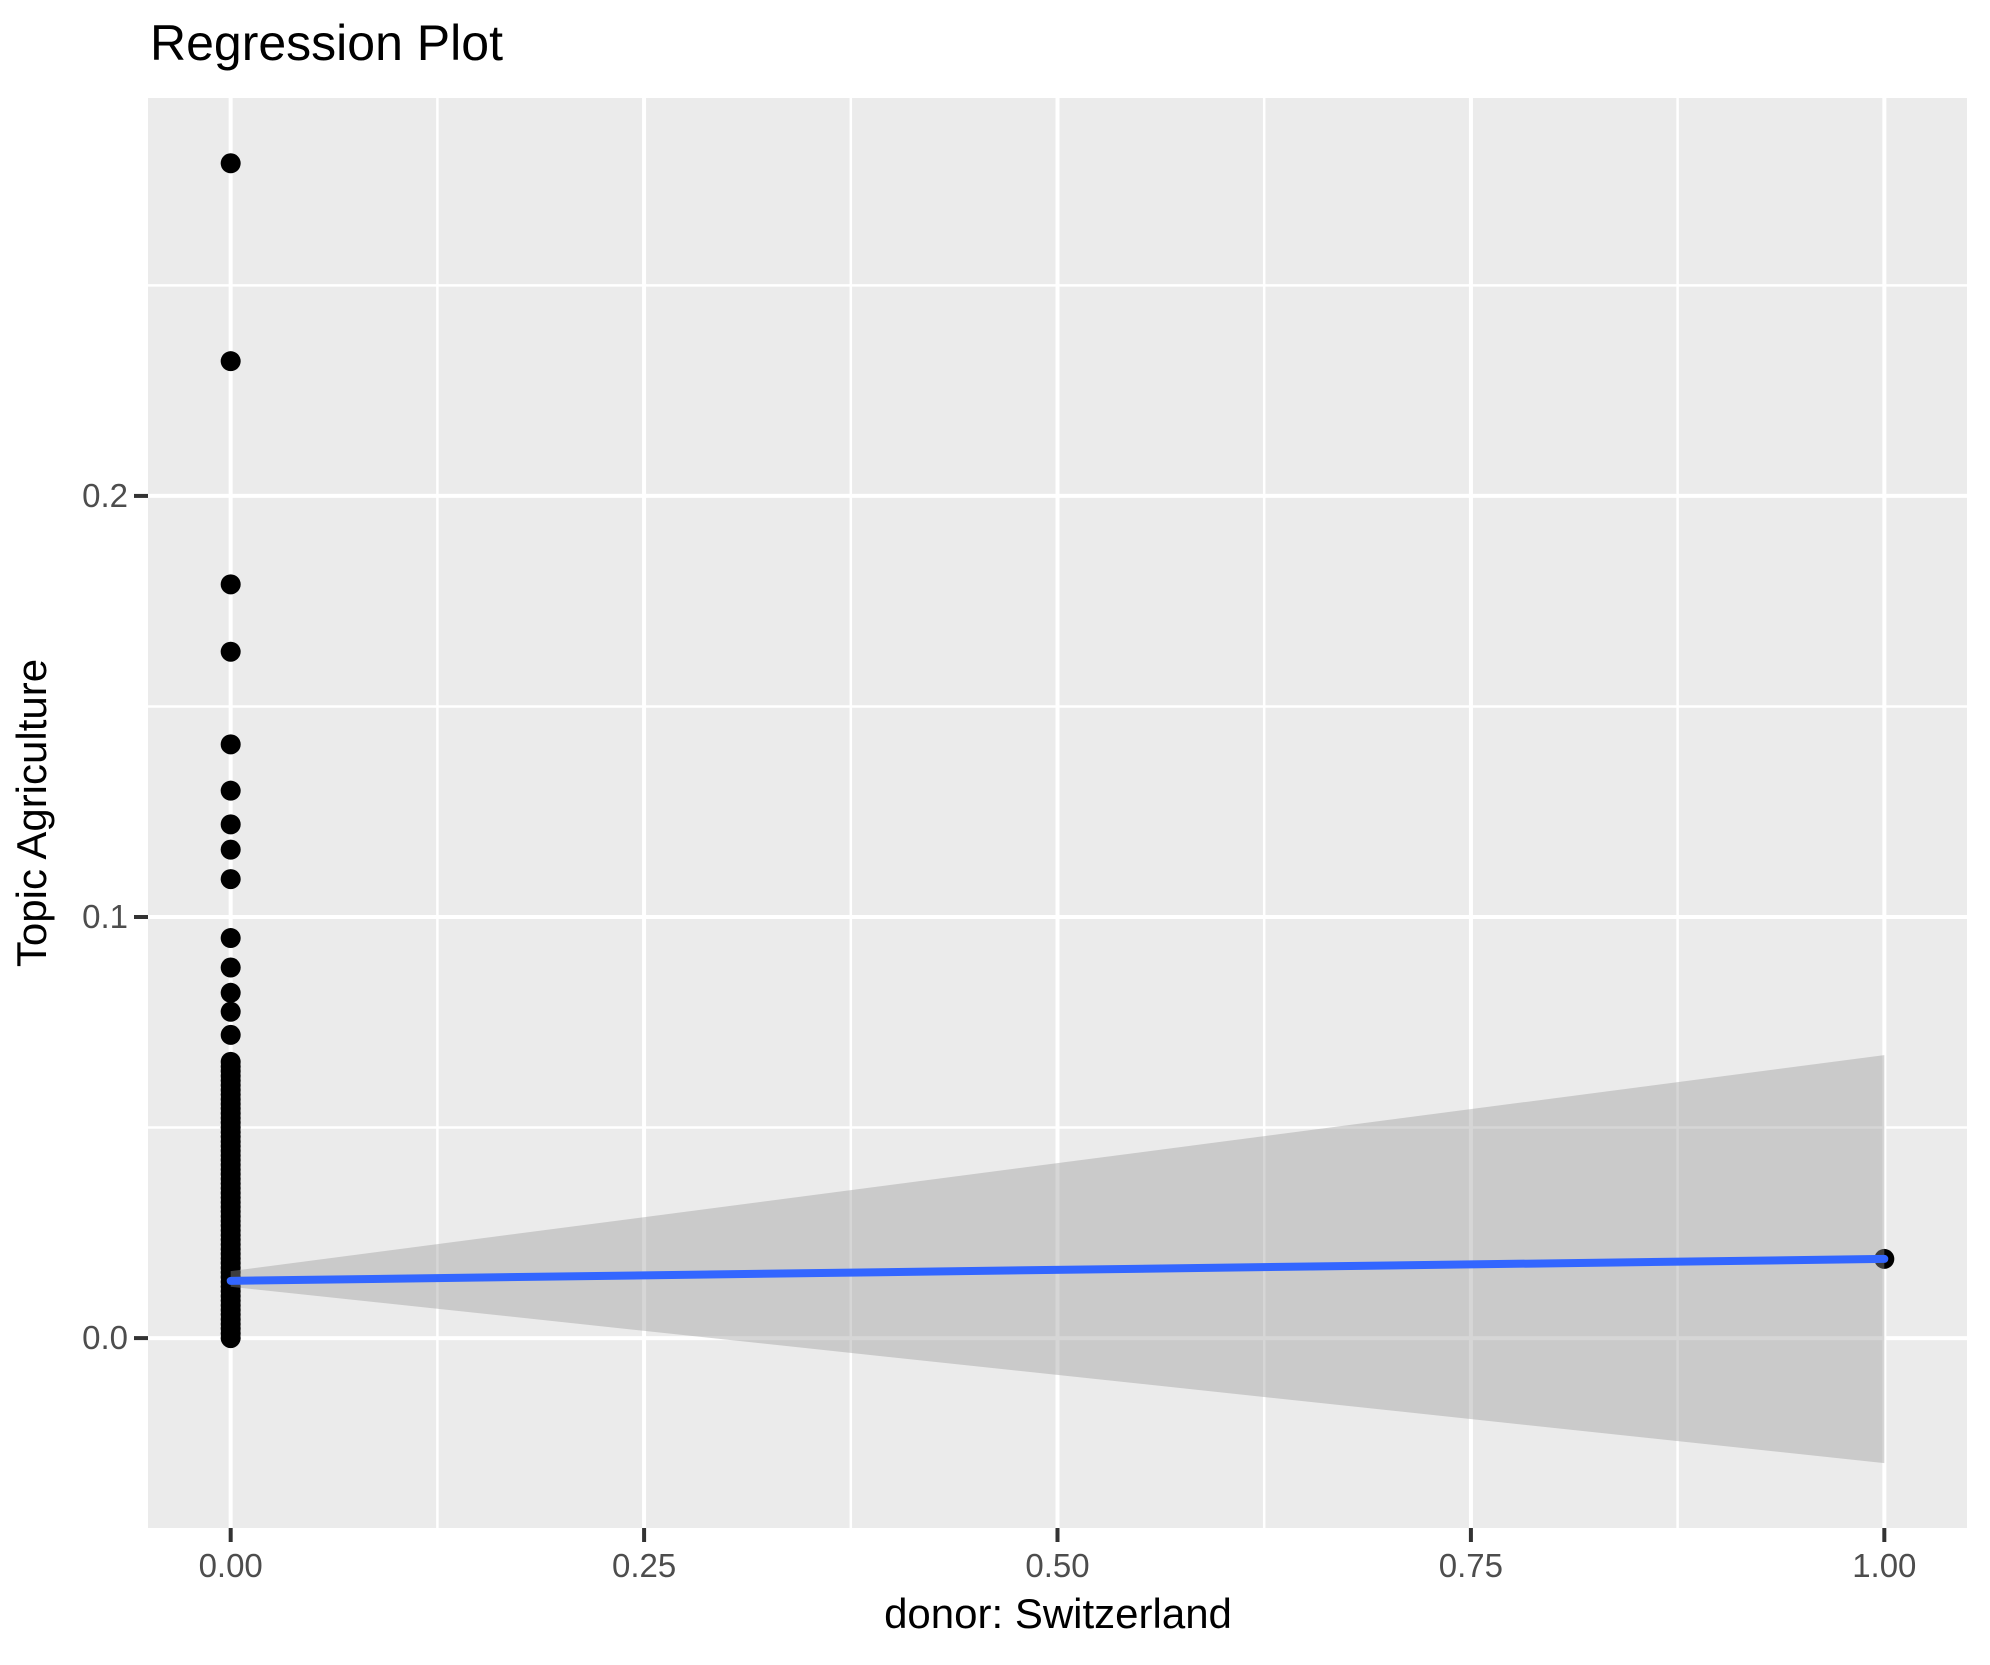  What do you see at coordinates (231, 1565) in the screenshot?
I see `x-tick-label: 0.00` at bounding box center [231, 1565].